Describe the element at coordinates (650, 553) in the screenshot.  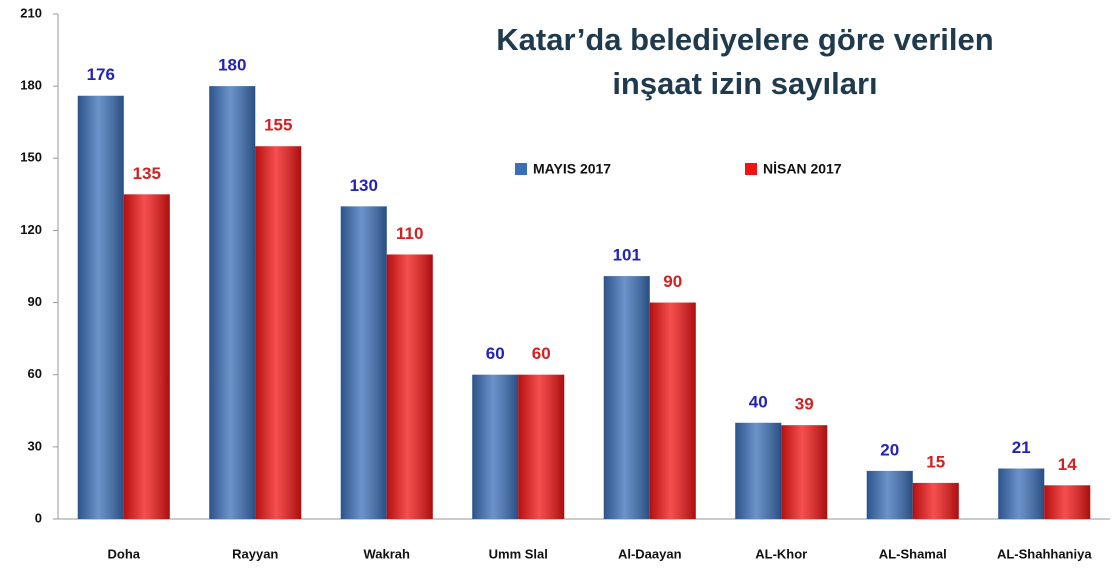
I see `x-tick-label: Al-Daayan` at that location.